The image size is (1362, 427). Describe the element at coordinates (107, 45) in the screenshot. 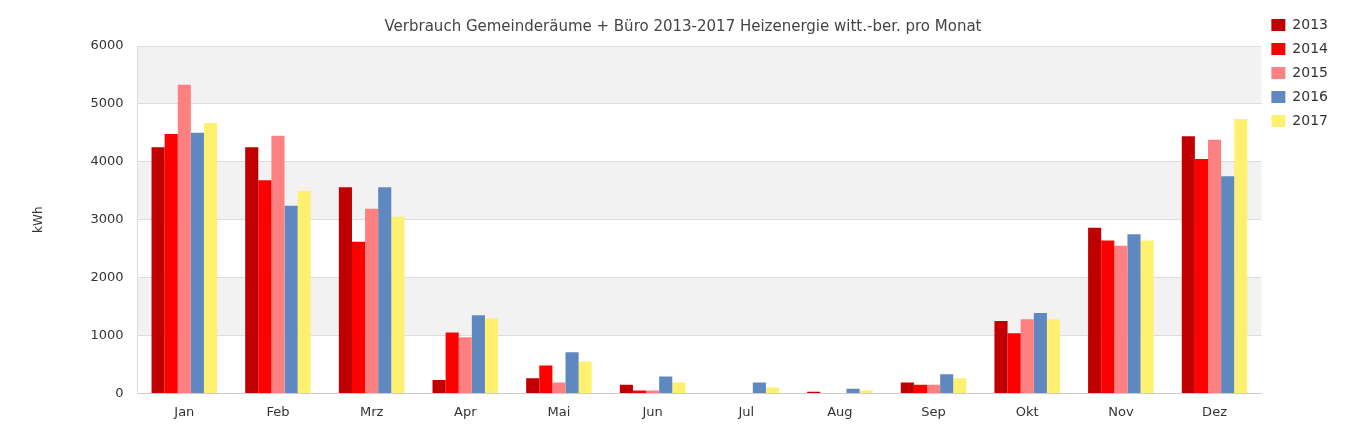

I see `y-tick-label: 6000` at that location.